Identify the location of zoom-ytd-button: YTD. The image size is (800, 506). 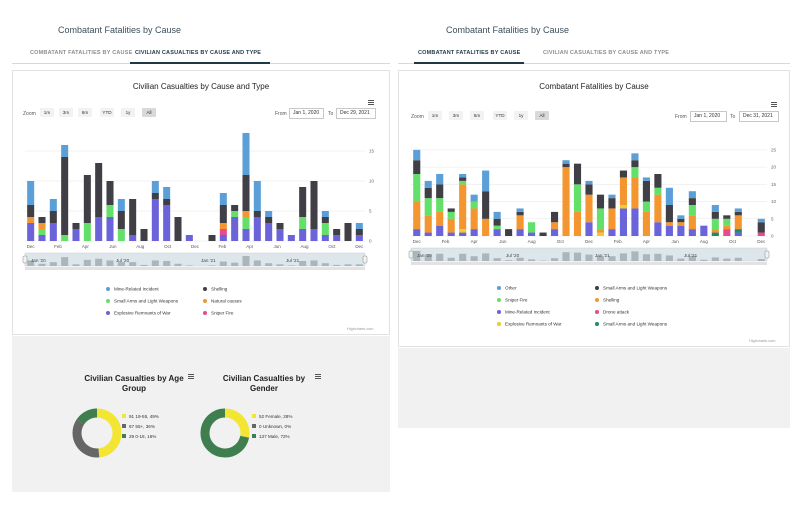
(107, 112).